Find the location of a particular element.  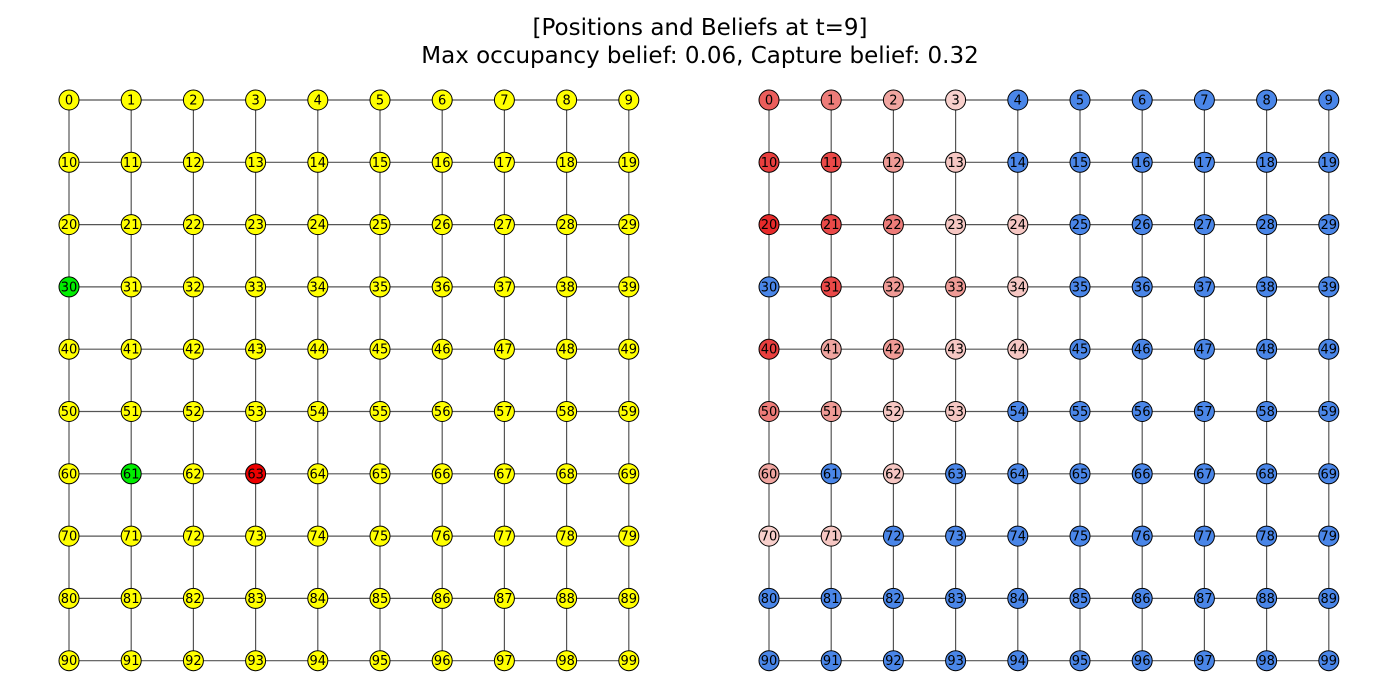

node-label: 55 is located at coordinates (1080, 412).